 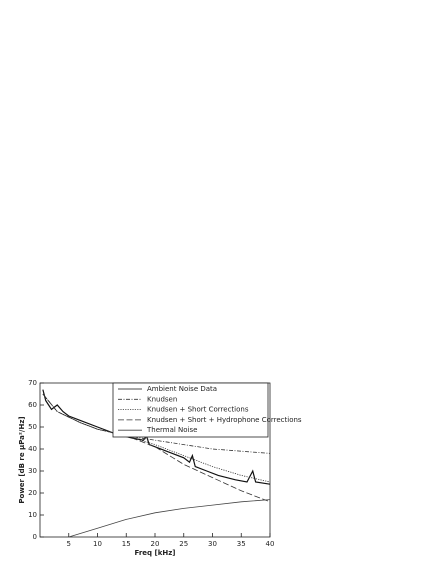 I want to click on x-tick-label: 40, so click(x=270, y=544).